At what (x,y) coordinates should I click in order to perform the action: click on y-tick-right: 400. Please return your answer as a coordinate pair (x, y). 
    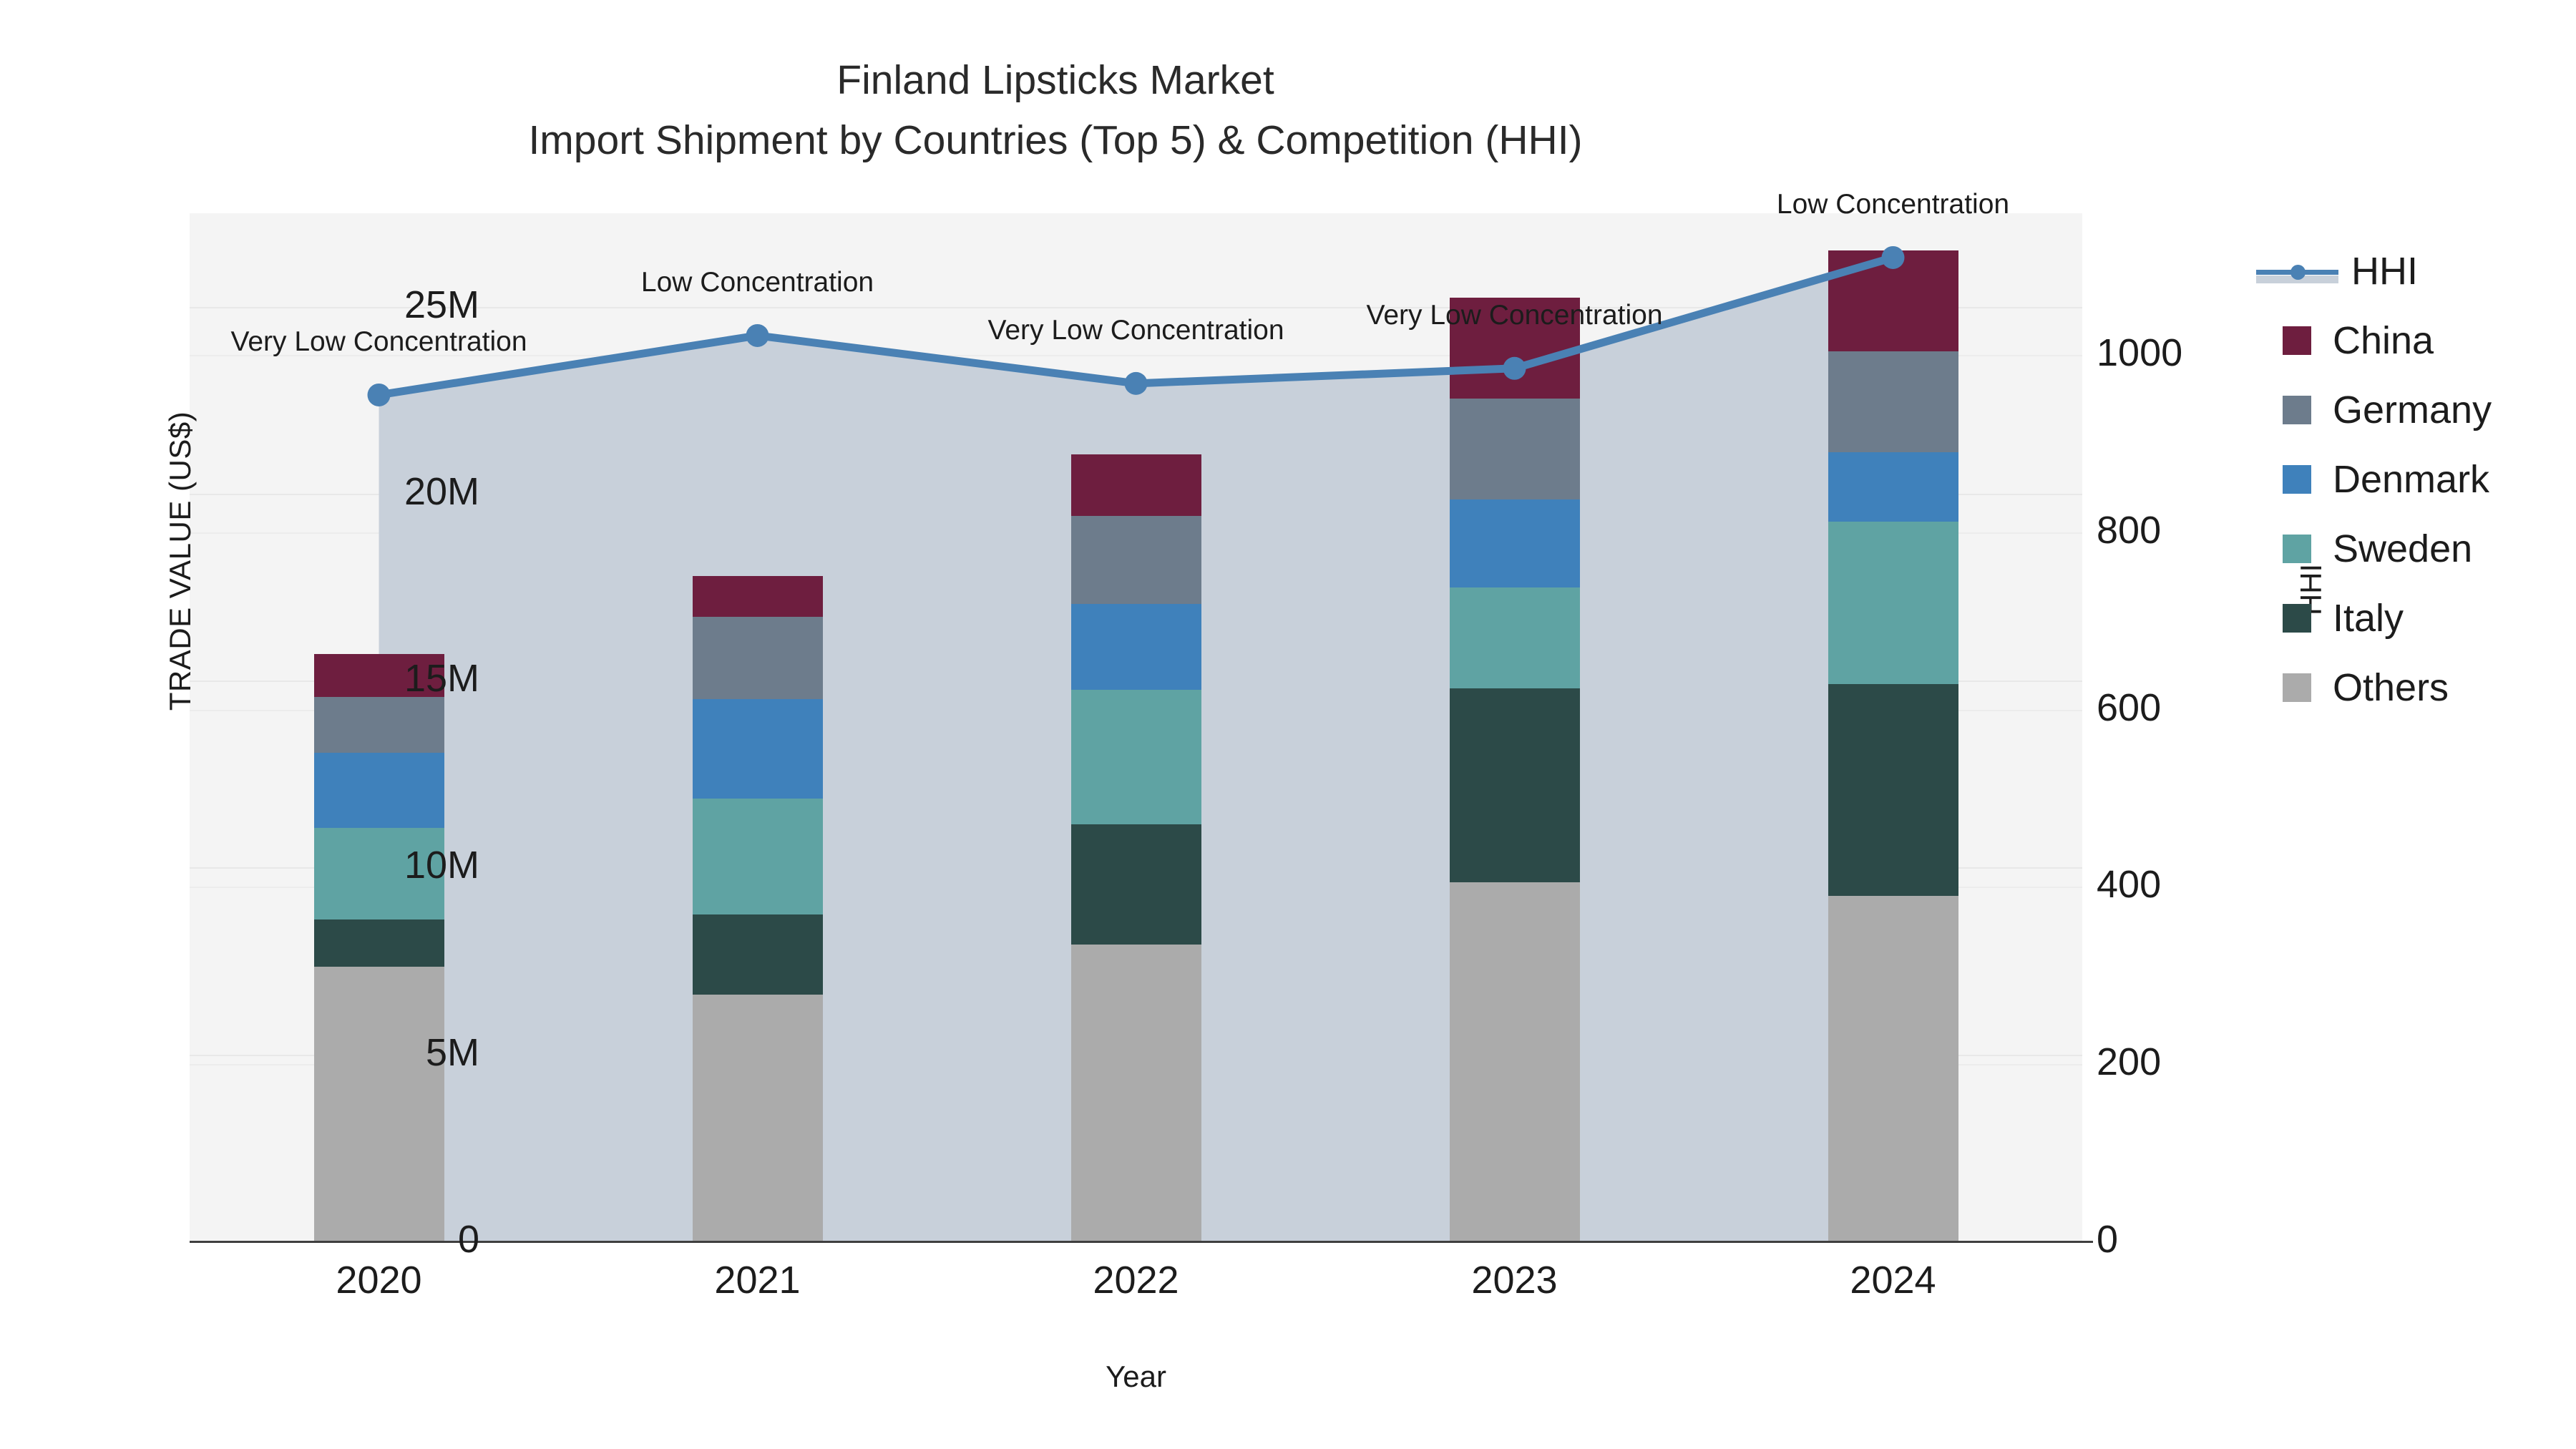
    Looking at the image, I should click on (2129, 885).